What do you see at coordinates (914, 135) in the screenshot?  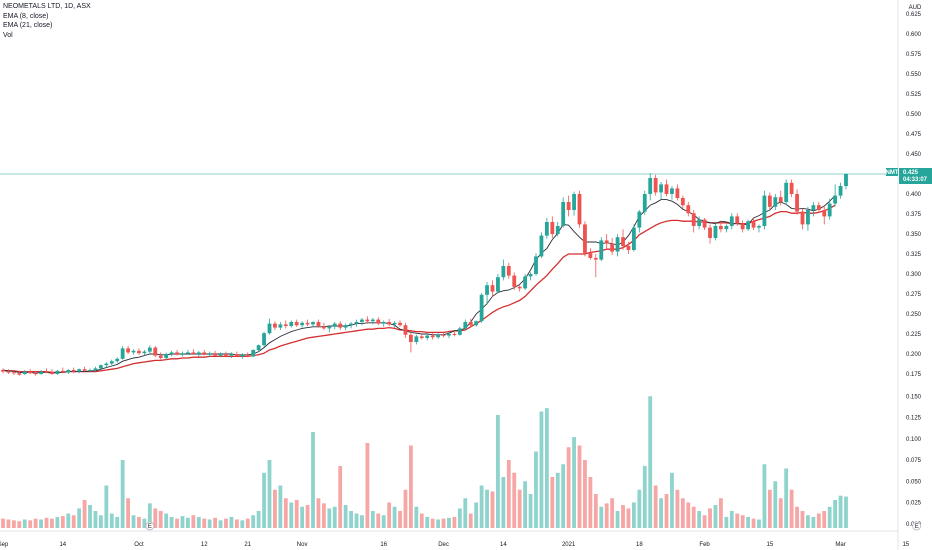 I see `price-tick-label: 0.475` at bounding box center [914, 135].